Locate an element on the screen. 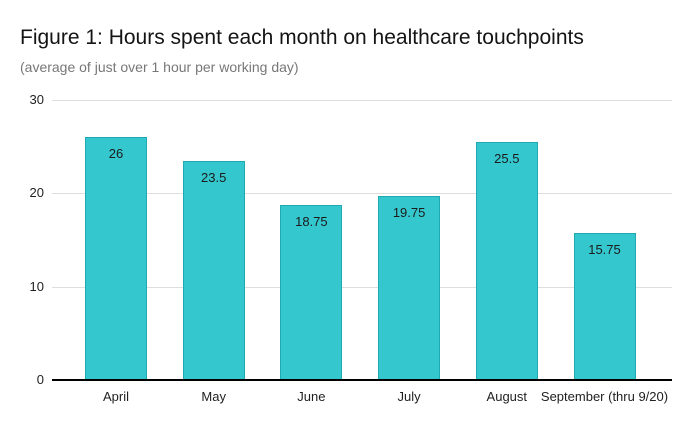 This screenshot has width=690, height=426. bar-value-label: 18.75 is located at coordinates (311, 221).